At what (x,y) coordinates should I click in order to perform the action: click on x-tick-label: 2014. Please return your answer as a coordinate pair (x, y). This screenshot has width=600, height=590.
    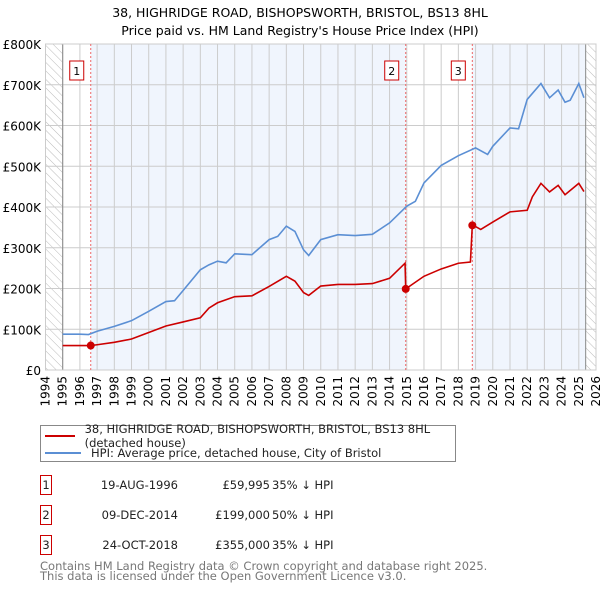
    Looking at the image, I should click on (390, 391).